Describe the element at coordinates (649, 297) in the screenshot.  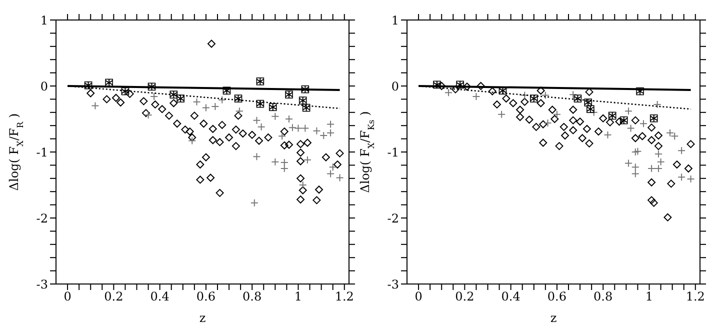
I see `x-tick-label: 1` at that location.